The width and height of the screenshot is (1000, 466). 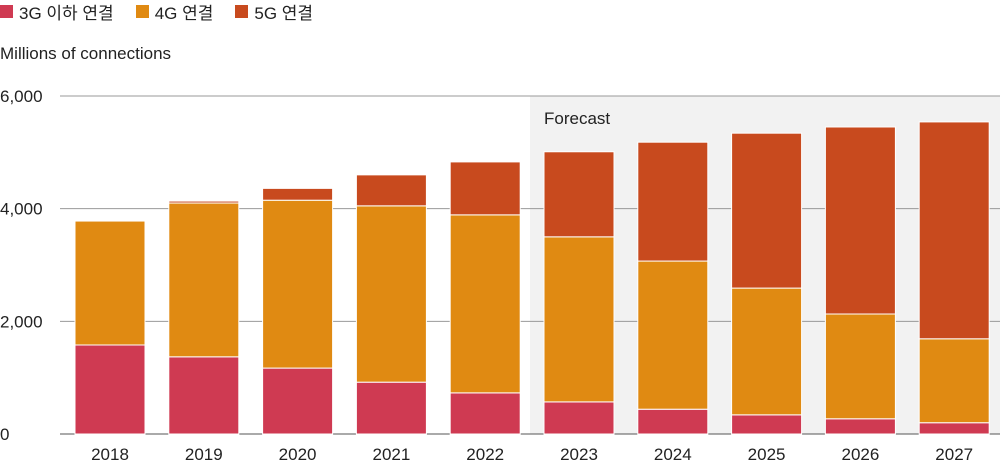 What do you see at coordinates (4, 434) in the screenshot?
I see `y-tick-label: 0` at bounding box center [4, 434].